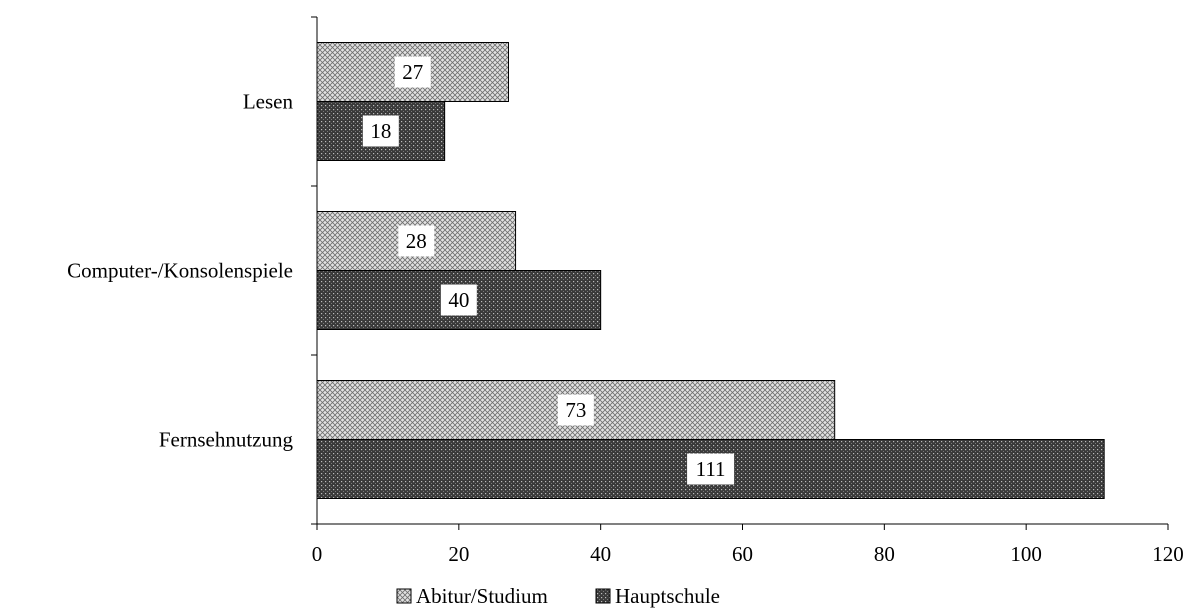 This screenshot has width=1194, height=614. I want to click on data-label: 73, so click(575, 410).